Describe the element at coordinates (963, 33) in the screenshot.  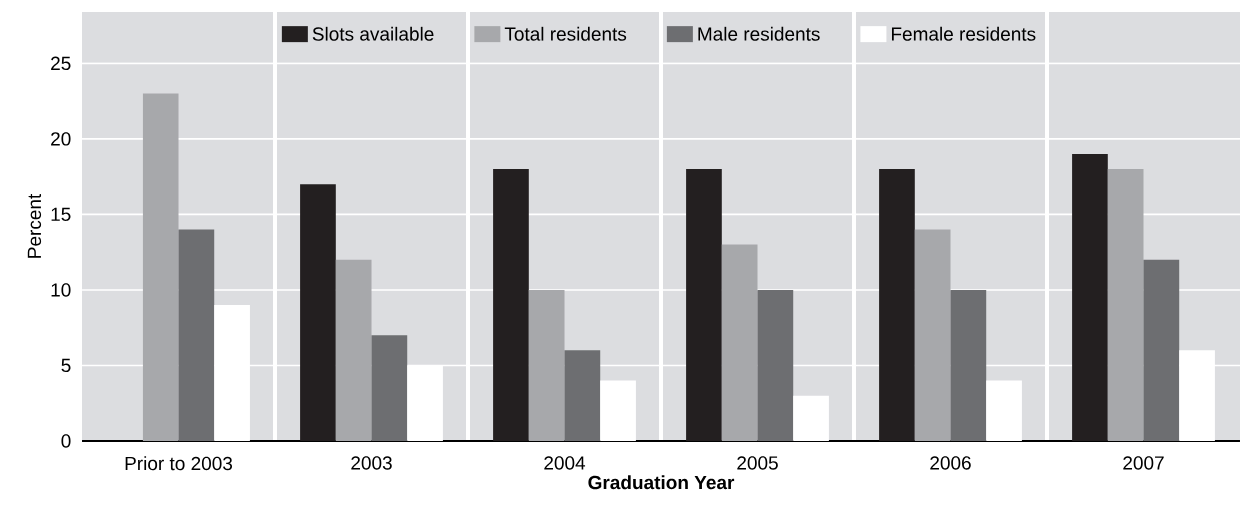
I see `legend-label: Female residents` at that location.